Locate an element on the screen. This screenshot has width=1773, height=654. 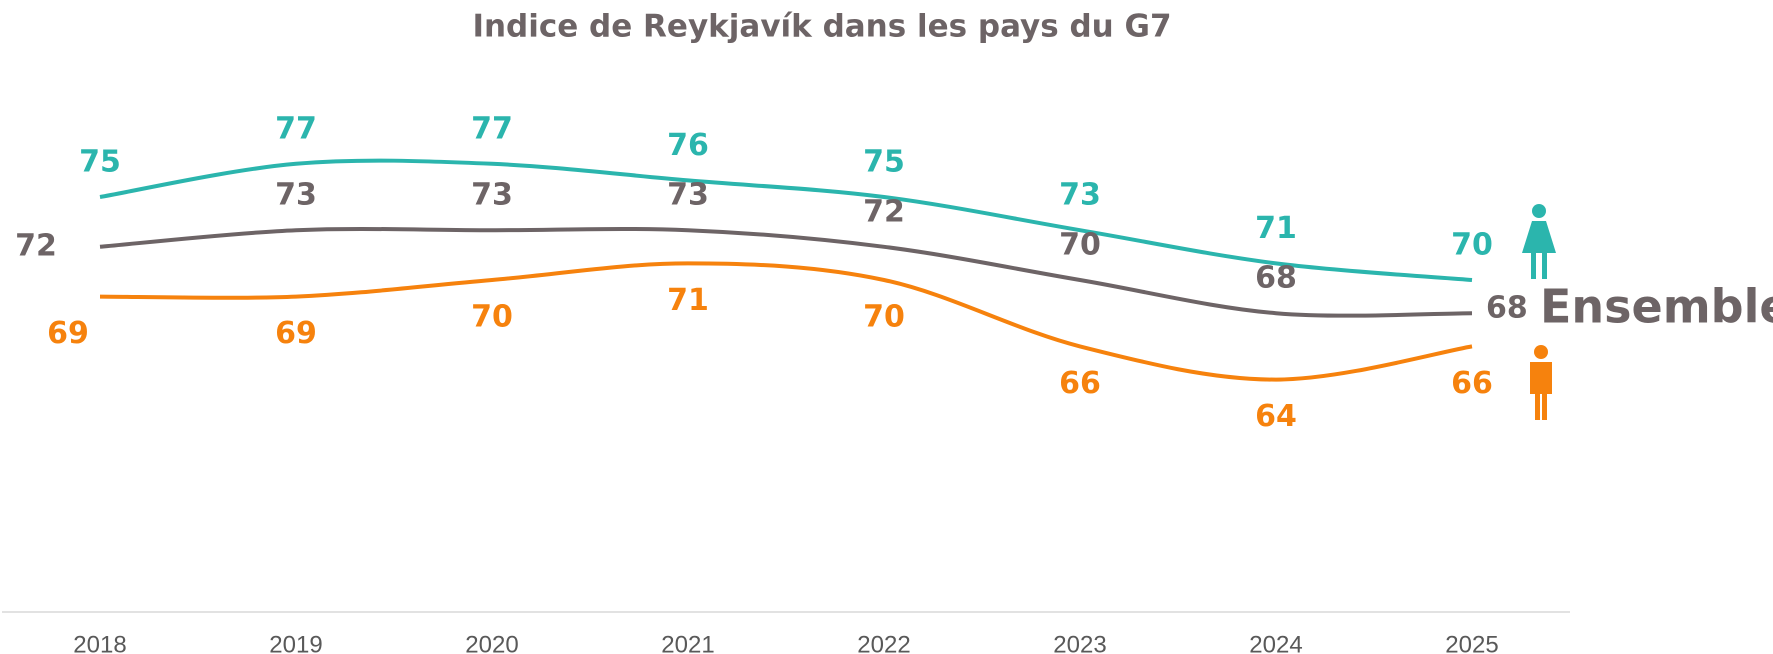
x-tick-label: 2022 is located at coordinates (883, 642).